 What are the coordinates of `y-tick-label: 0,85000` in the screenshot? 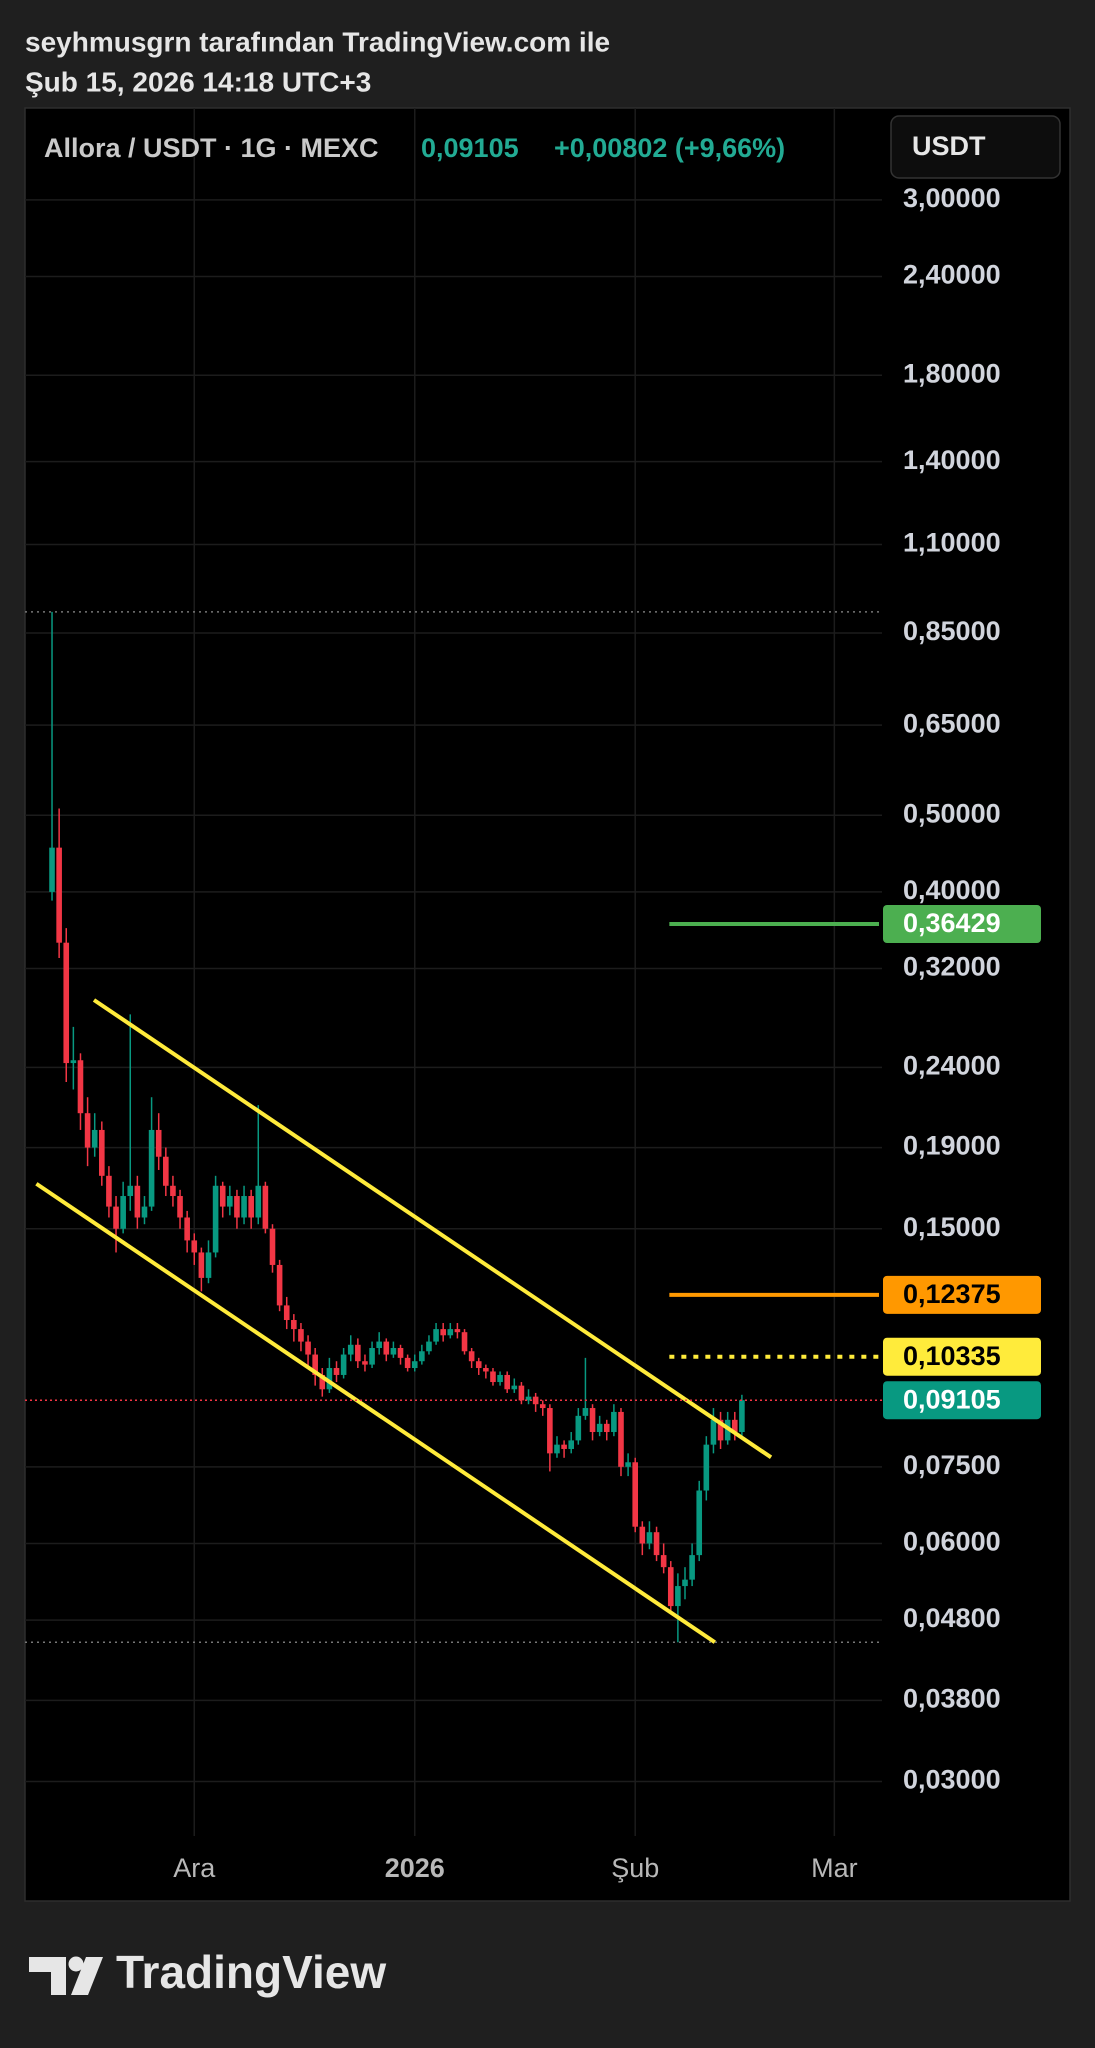 It's located at (952, 631).